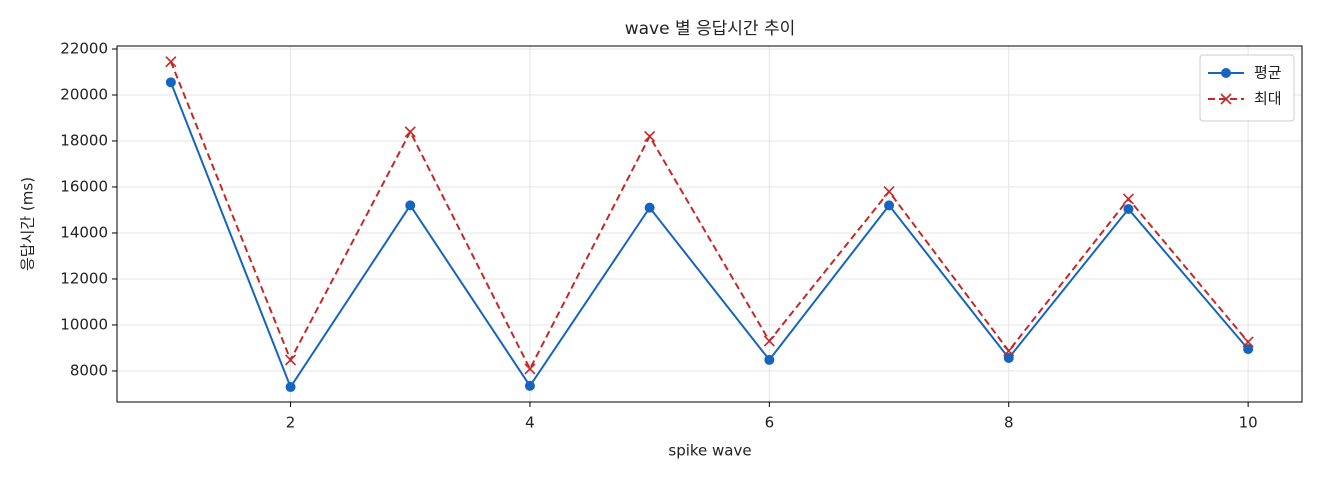 The height and width of the screenshot is (480, 1320). What do you see at coordinates (84, 48) in the screenshot?
I see `y-tick-label: 22000` at bounding box center [84, 48].